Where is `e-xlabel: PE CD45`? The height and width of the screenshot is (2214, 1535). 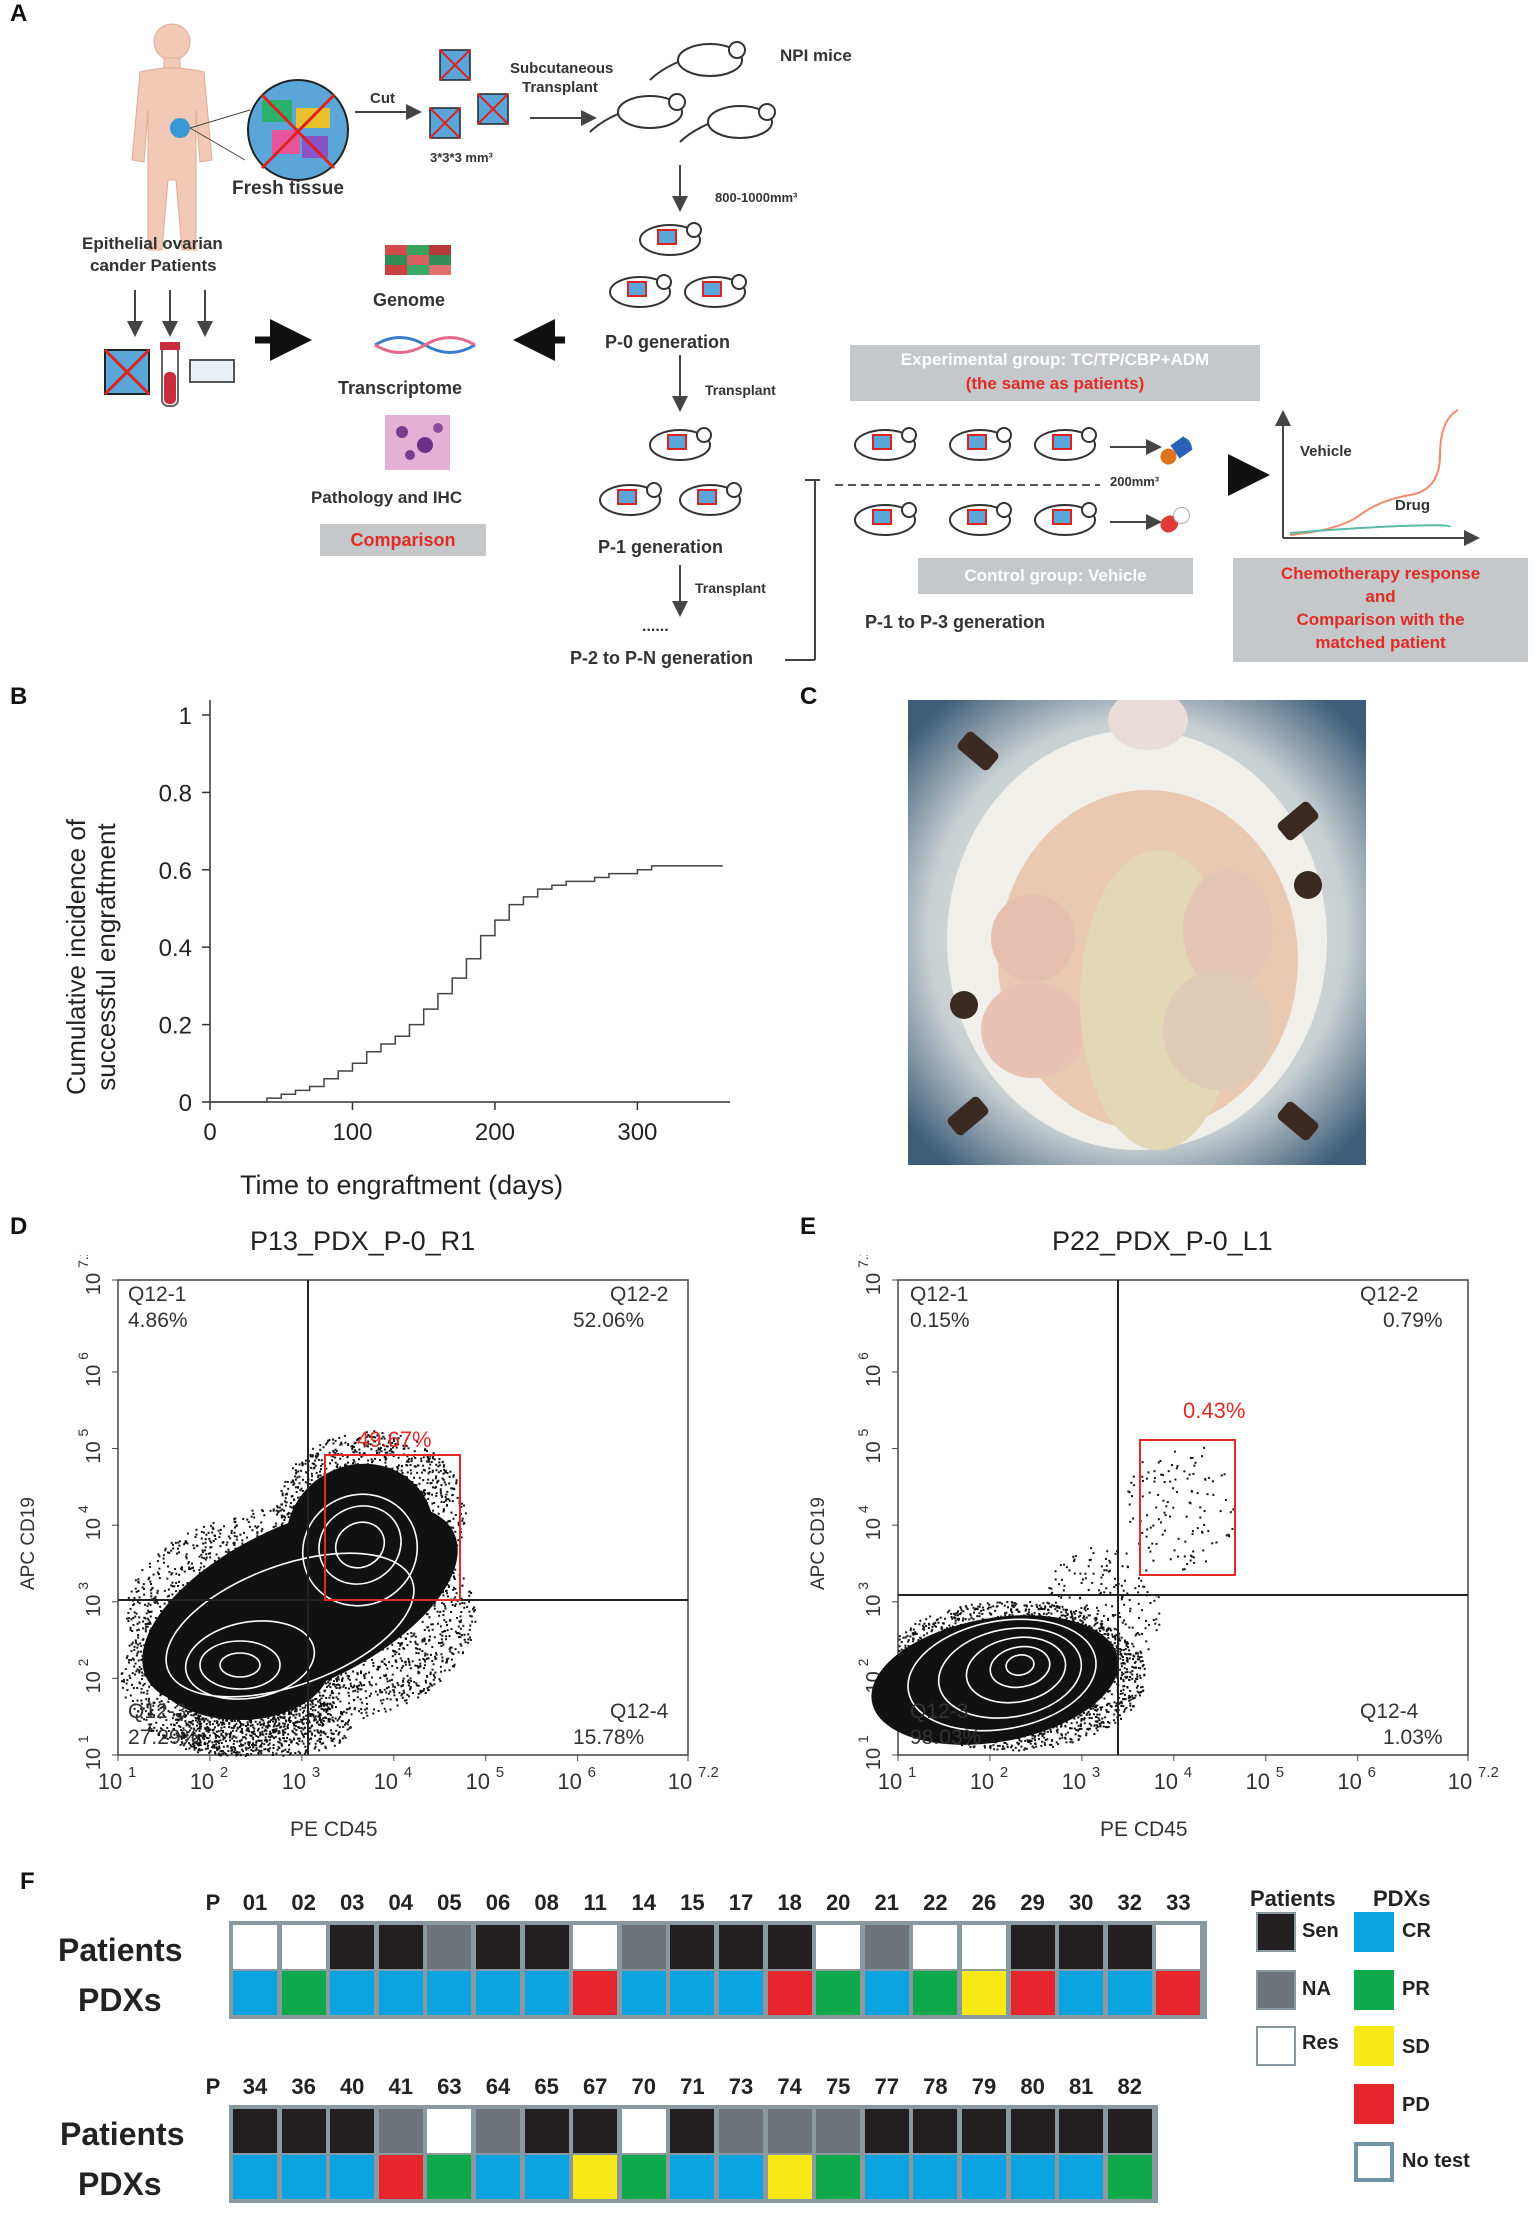 e-xlabel: PE CD45 is located at coordinates (1144, 1829).